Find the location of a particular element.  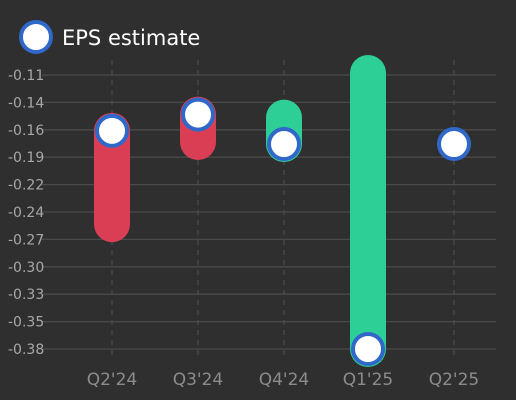

x-tick-label: Q4'24 is located at coordinates (284, 380).